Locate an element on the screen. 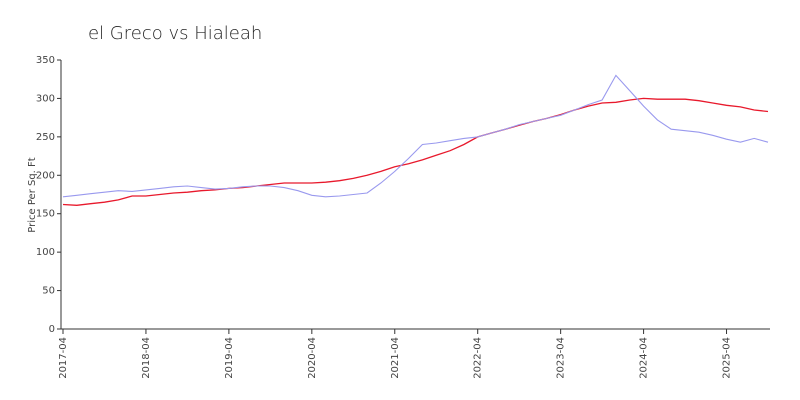  x-tick-label: 2020-04 is located at coordinates (312, 358).